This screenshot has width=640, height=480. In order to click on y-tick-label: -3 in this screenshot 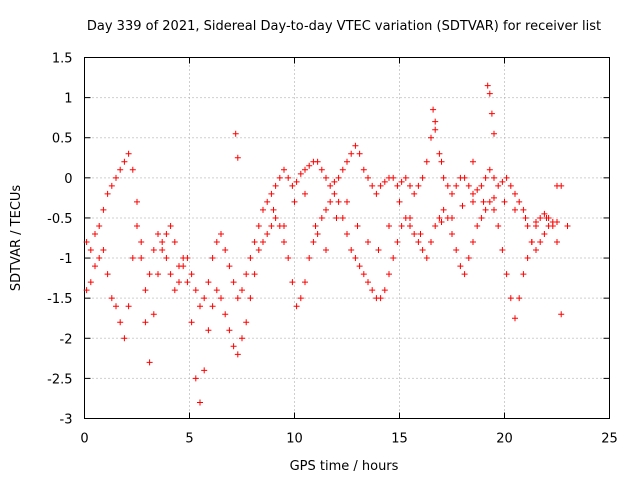, I will do `click(66, 420)`.